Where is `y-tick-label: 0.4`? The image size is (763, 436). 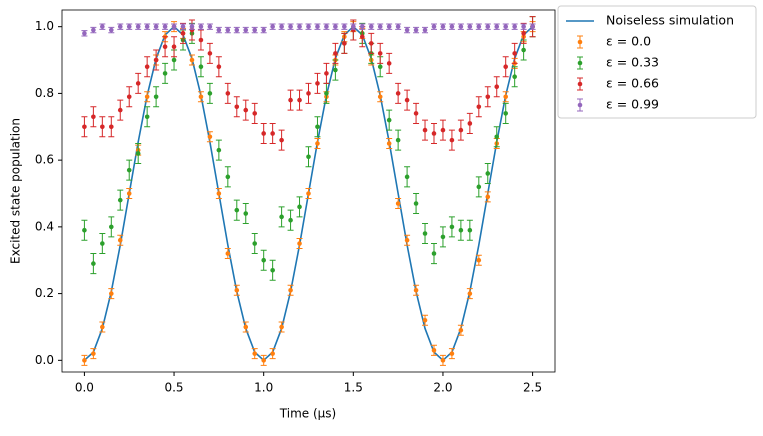 y-tick-label: 0.4 is located at coordinates (44, 226).